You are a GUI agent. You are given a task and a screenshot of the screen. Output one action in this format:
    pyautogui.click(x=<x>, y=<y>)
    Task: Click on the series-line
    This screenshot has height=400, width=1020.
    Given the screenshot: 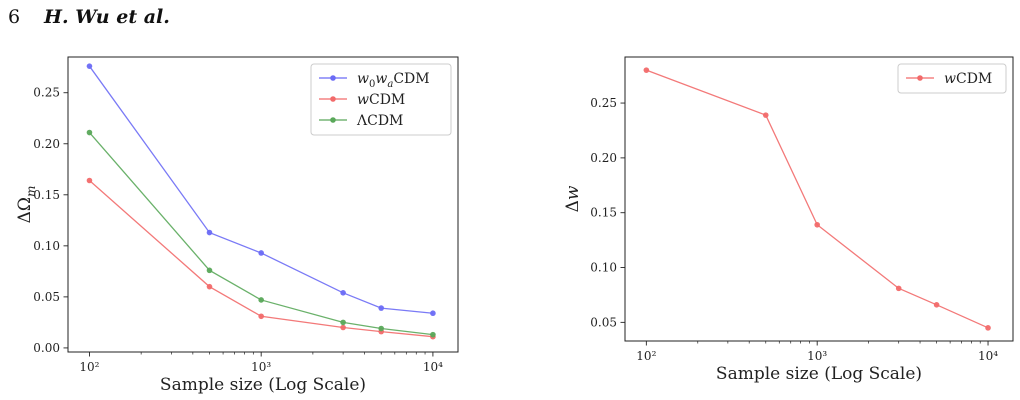 What is the action you would take?
    pyautogui.click(x=261, y=259)
    